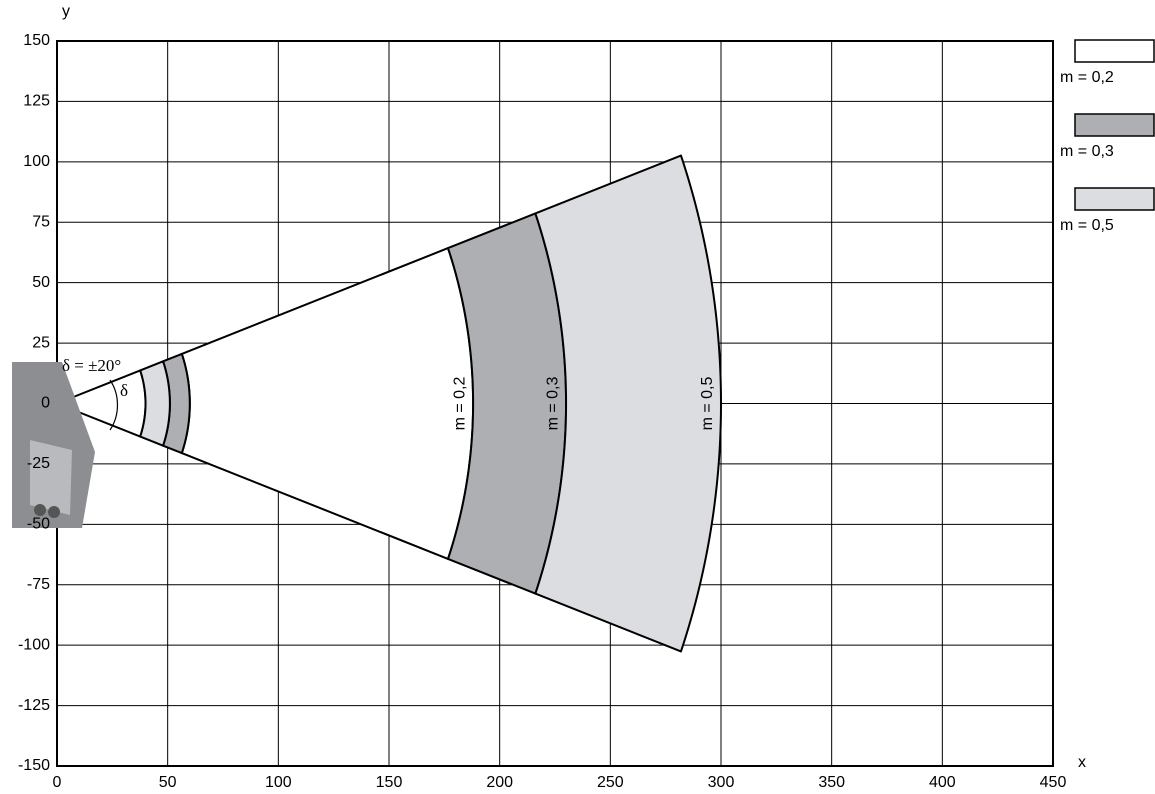 Image resolution: width=1155 pixels, height=794 pixels. I want to click on y-tick-label: -50, so click(38, 524).